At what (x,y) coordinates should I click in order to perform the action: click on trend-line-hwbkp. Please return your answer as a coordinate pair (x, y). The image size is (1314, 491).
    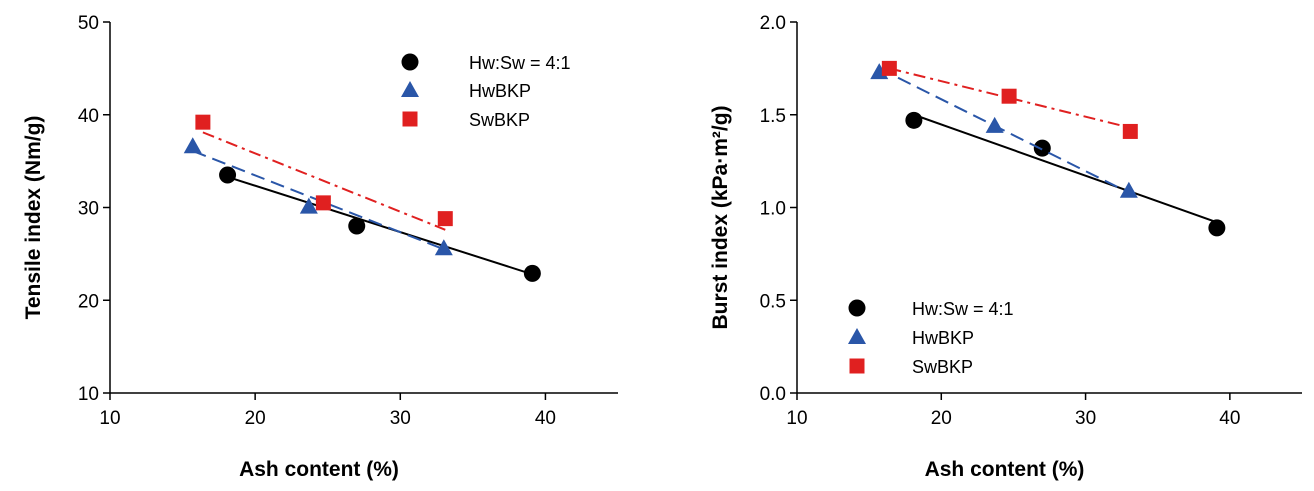
    Looking at the image, I should click on (1004, 130).